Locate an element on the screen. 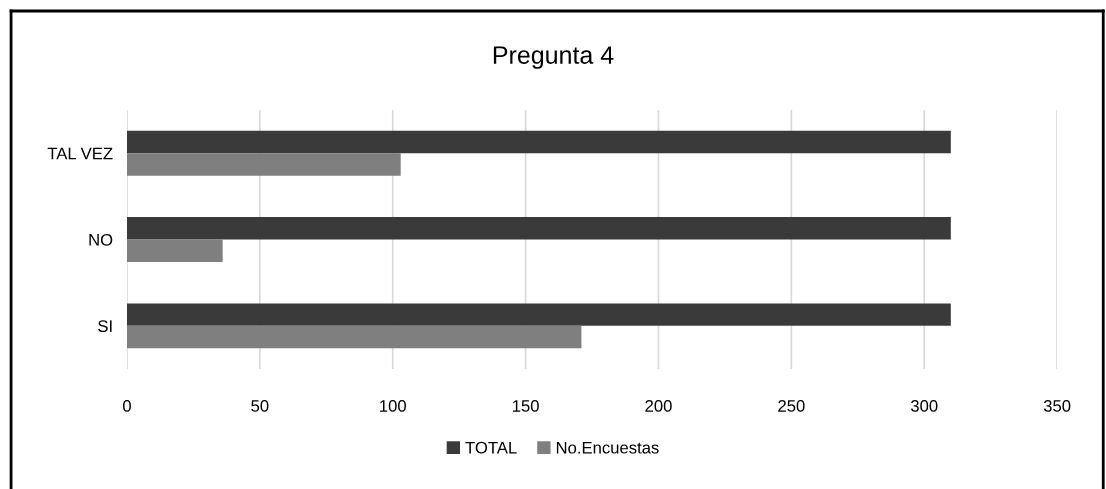 The image size is (1106, 489). y-tick-label: TAL VEZ is located at coordinates (80, 153).